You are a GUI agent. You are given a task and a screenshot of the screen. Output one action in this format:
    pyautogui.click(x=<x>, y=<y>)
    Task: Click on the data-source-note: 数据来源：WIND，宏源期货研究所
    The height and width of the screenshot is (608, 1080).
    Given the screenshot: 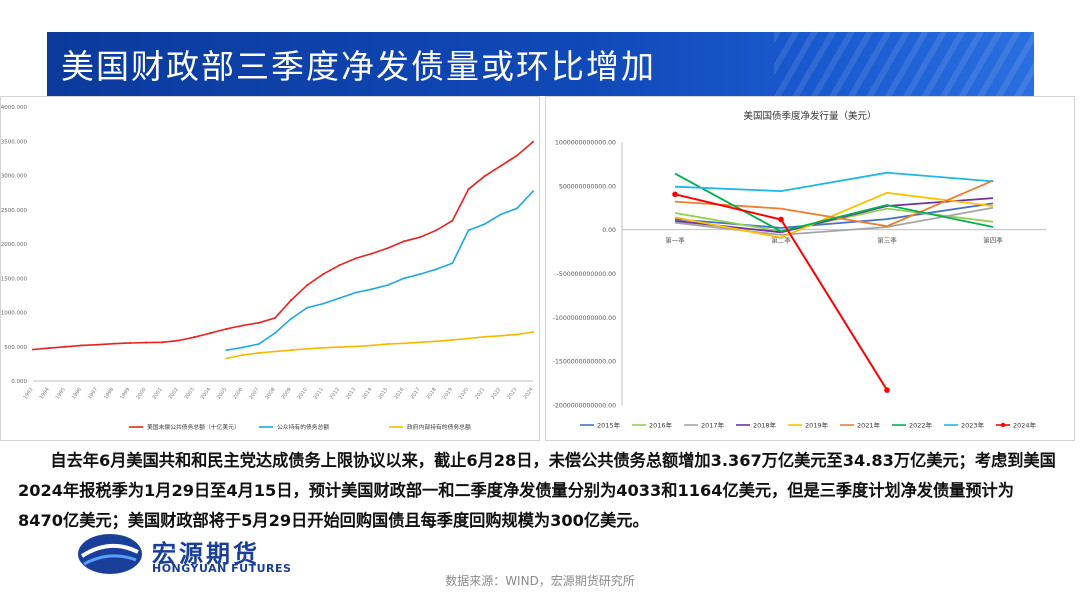 What is the action you would take?
    pyautogui.click(x=540, y=581)
    